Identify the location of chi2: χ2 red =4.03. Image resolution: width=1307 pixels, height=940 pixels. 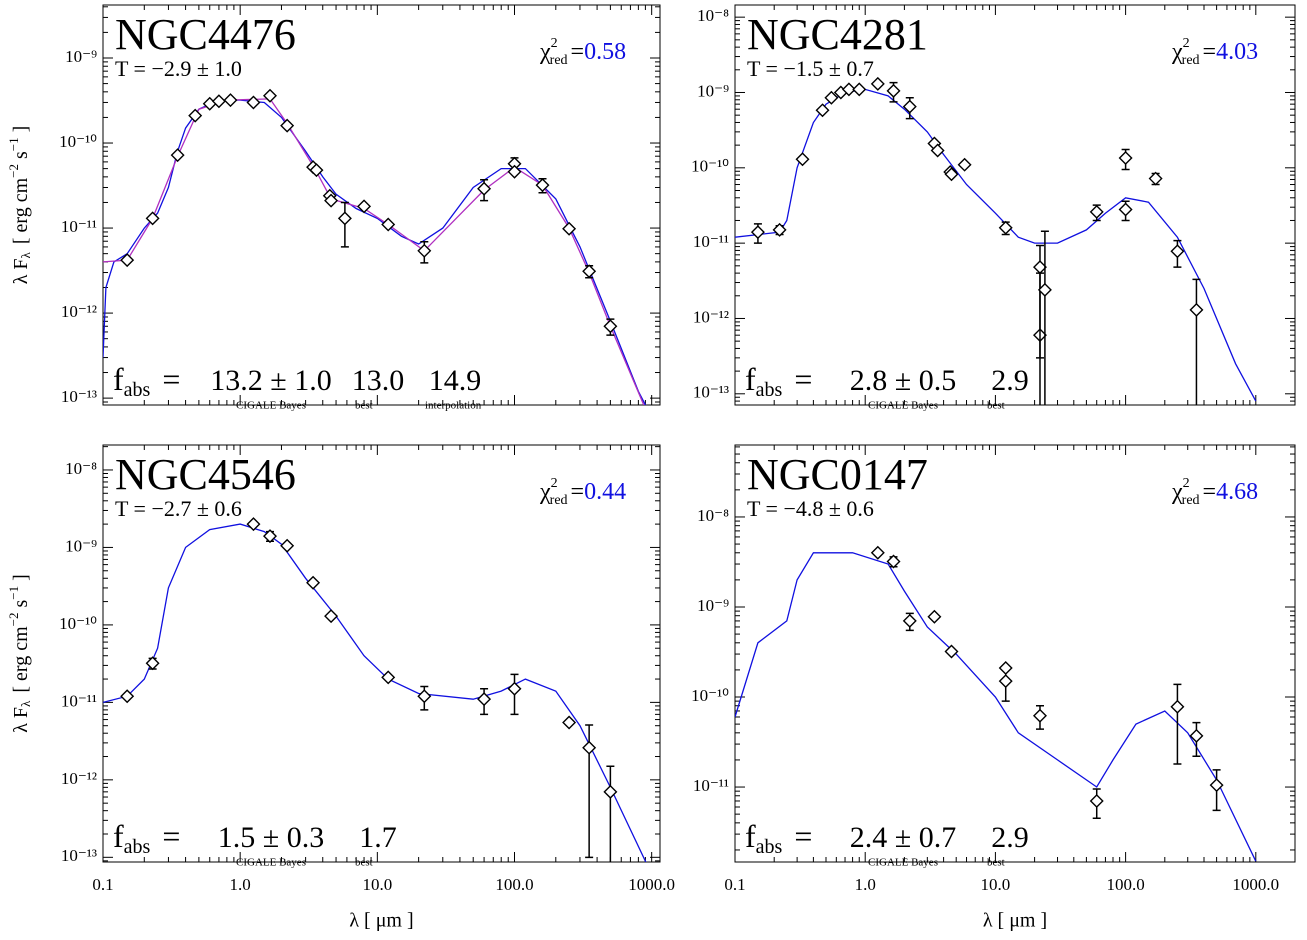
(1214, 52).